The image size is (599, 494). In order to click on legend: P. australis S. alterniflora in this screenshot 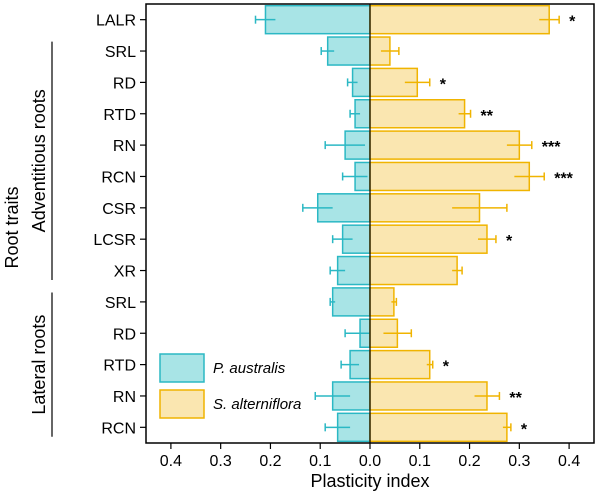, I will do `click(230, 386)`.